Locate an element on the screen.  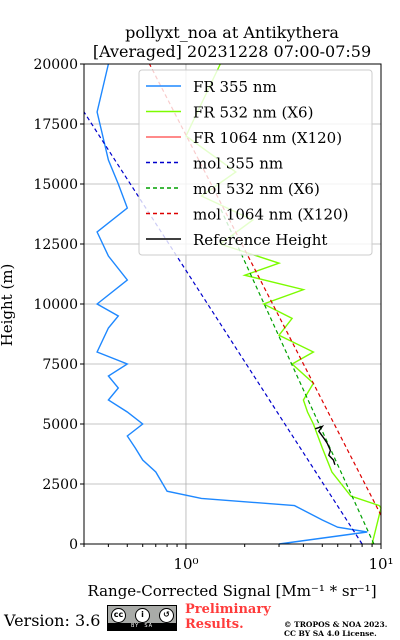
y-tick-label: 7500 is located at coordinates (60, 365).